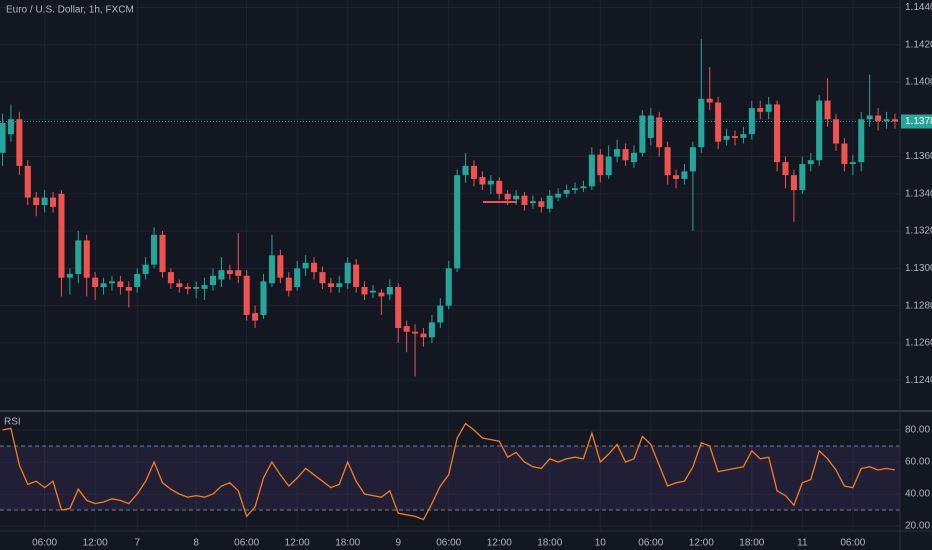  What do you see at coordinates (918, 193) in the screenshot?
I see `y-tick-label: 1.13400` at bounding box center [918, 193].